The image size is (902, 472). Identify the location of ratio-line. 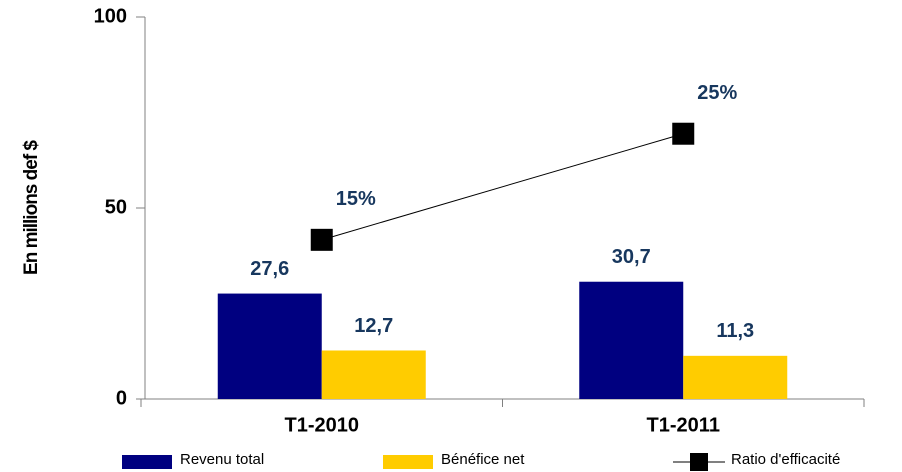
(502, 187).